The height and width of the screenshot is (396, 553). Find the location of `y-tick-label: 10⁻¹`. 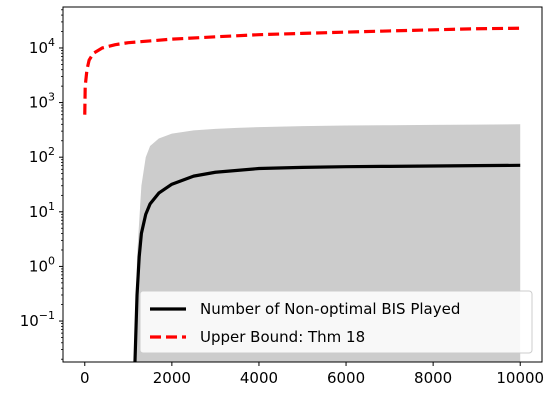

y-tick-label: 10⁻¹ is located at coordinates (37, 319).